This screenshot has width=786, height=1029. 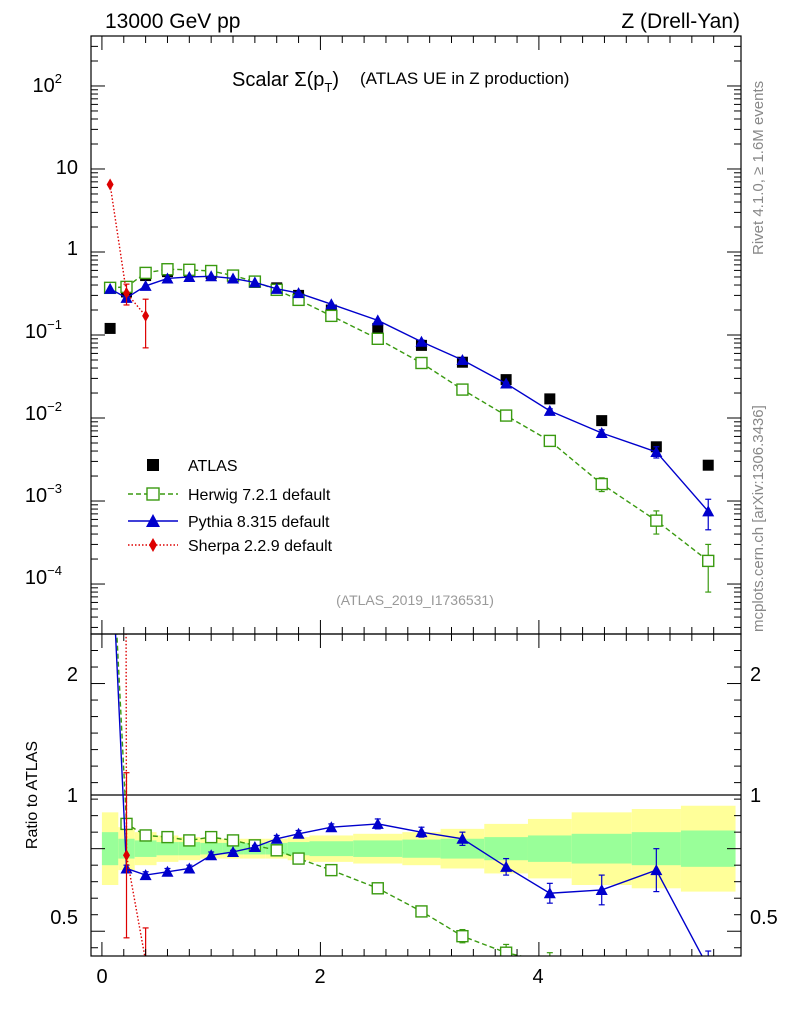 What do you see at coordinates (259, 522) in the screenshot?
I see `legend-label-pythia: Pythia 8.315 default` at bounding box center [259, 522].